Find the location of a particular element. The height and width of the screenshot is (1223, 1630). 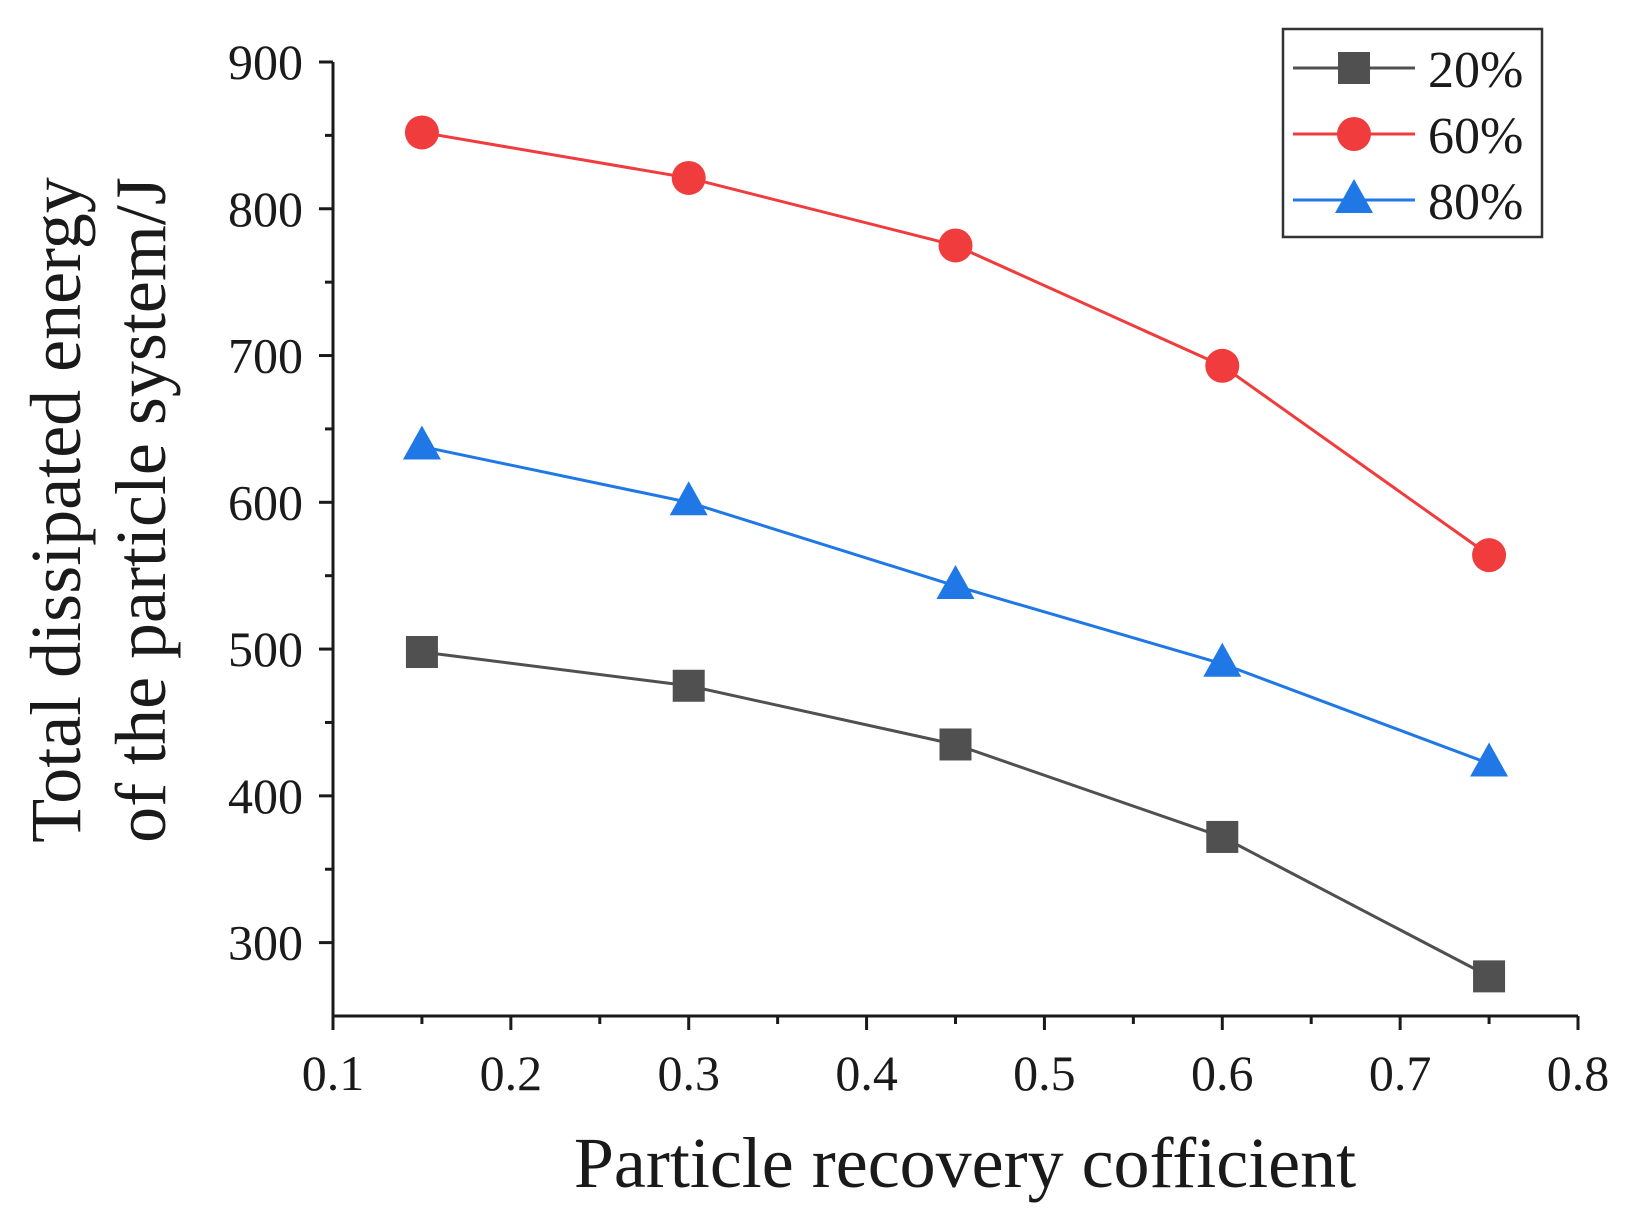

x-axis-title: Particle recovery cofficient is located at coordinates (965, 1163).